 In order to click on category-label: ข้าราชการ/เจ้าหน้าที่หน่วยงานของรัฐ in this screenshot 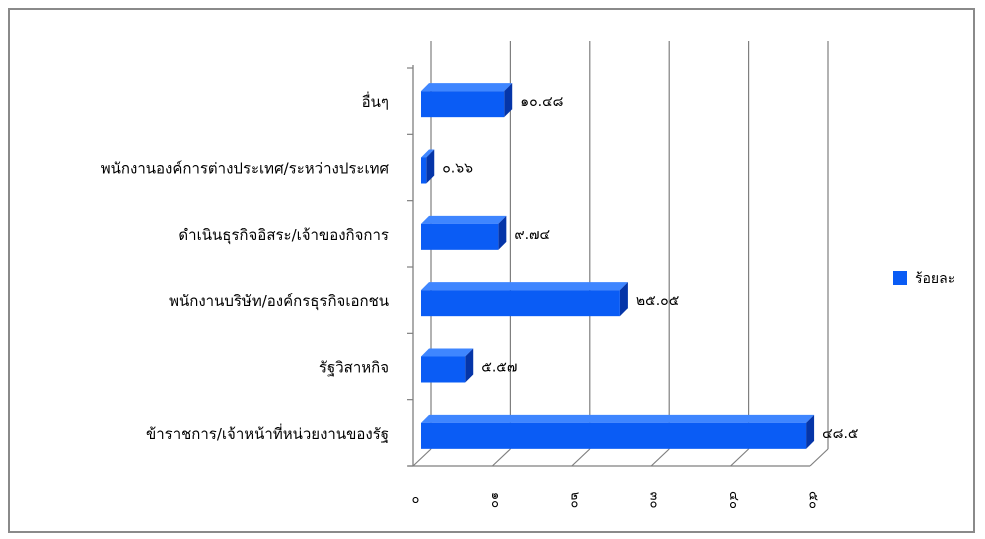, I will do `click(267, 433)`.